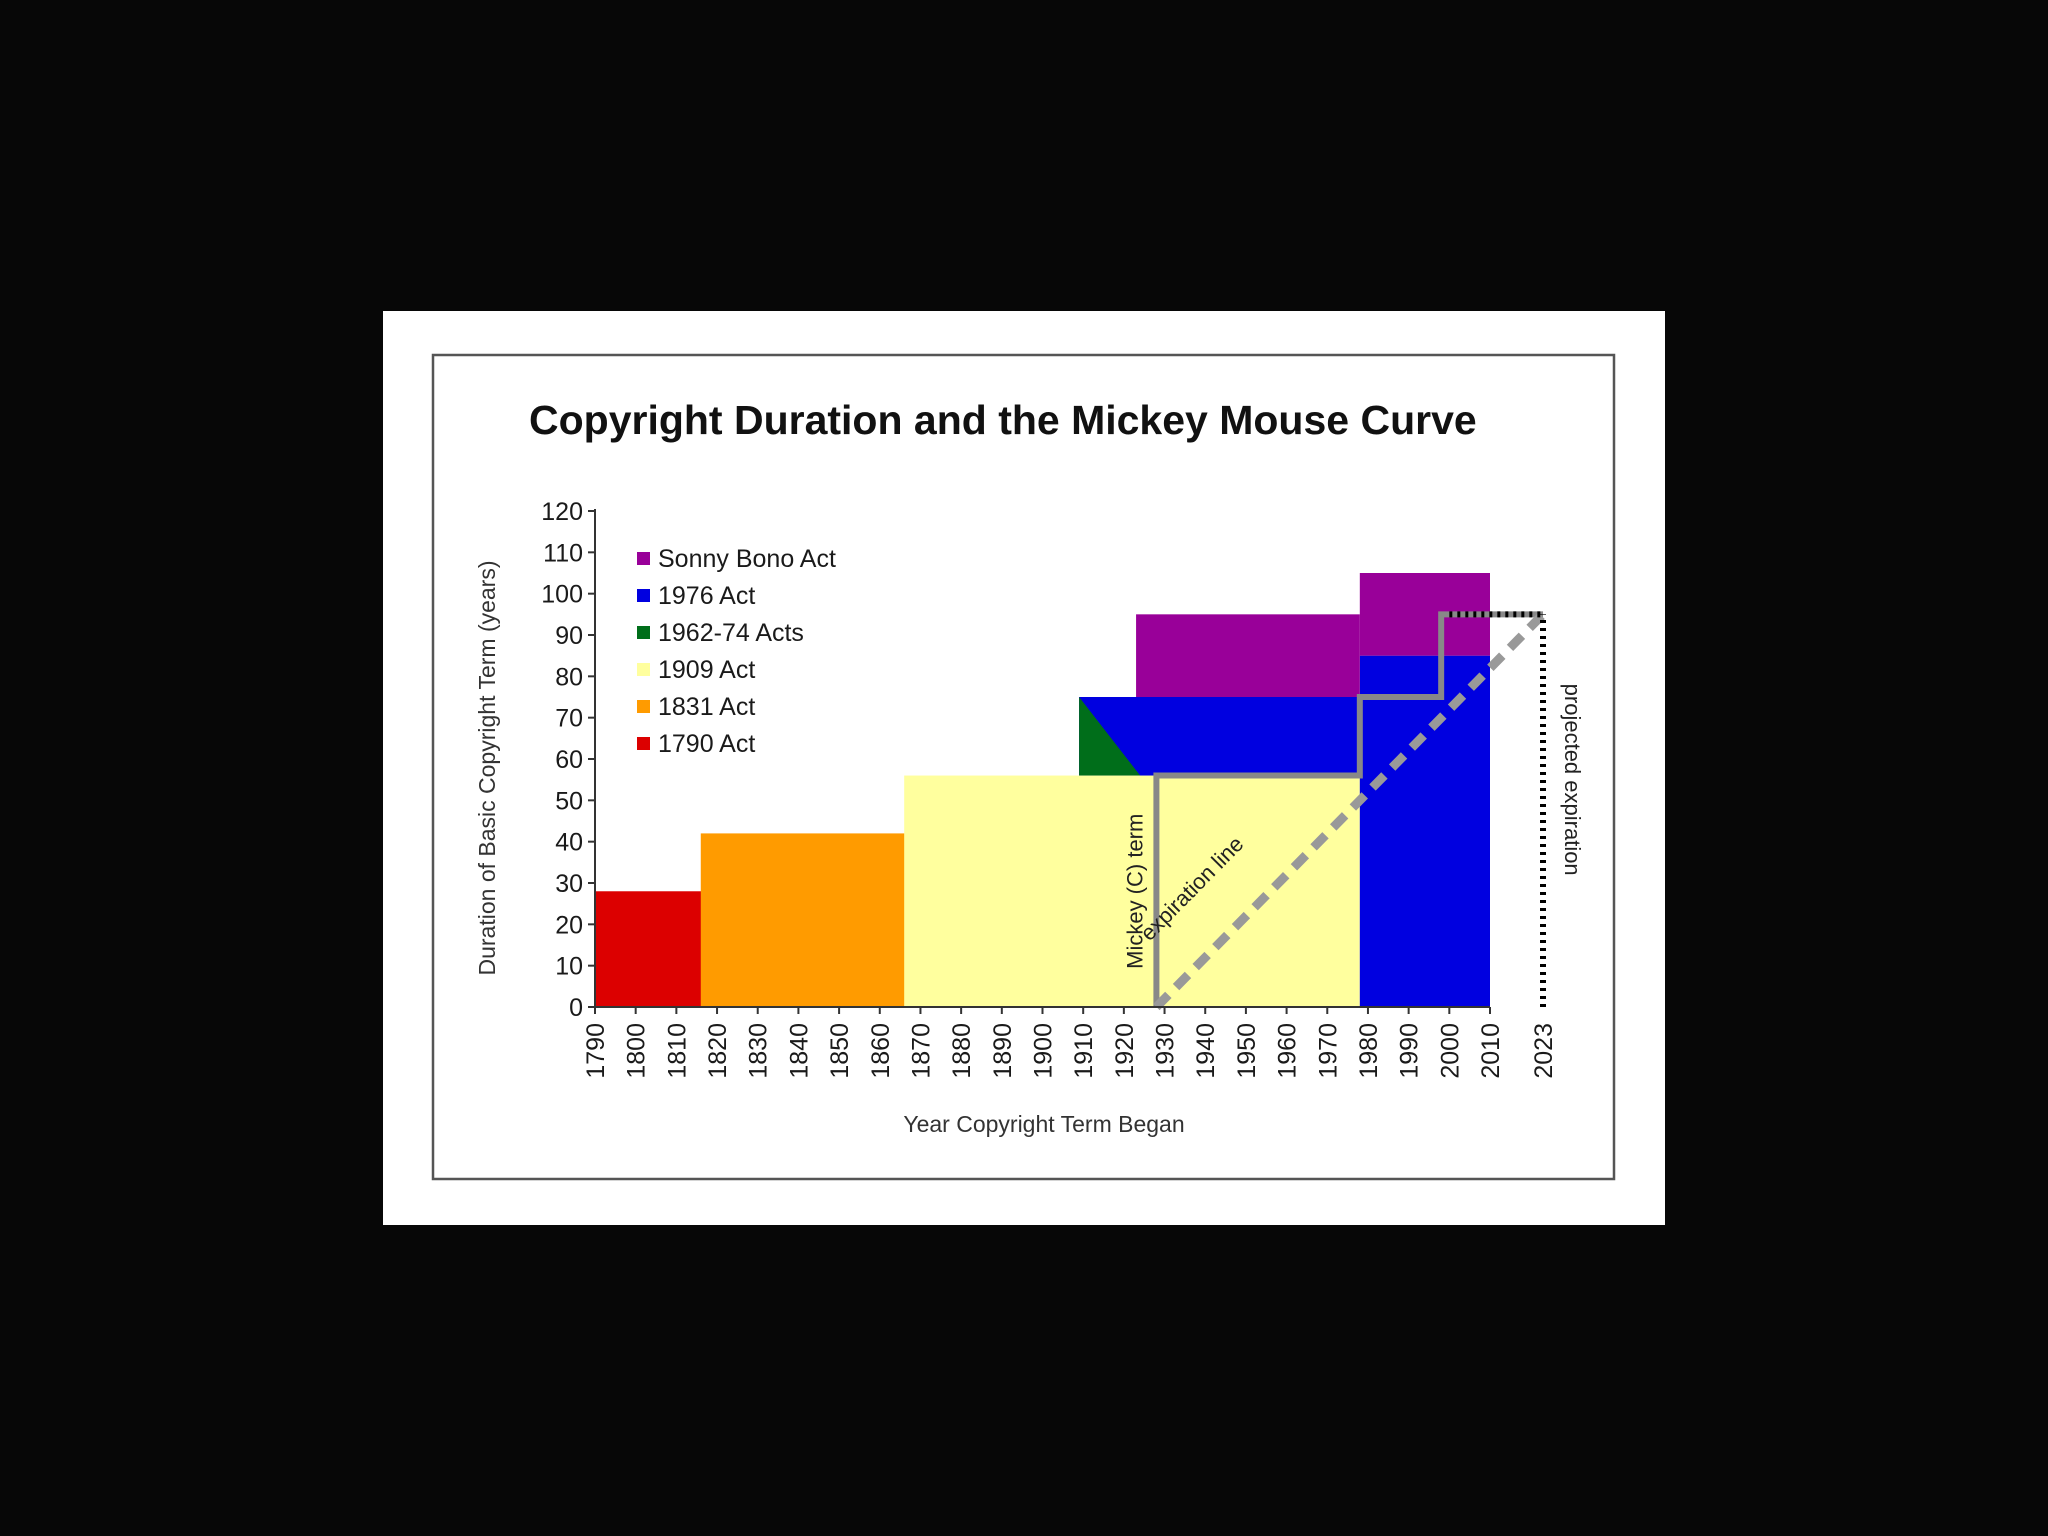  Describe the element at coordinates (1125, 1051) in the screenshot. I see `x-tick-label-1920: 1920` at that location.